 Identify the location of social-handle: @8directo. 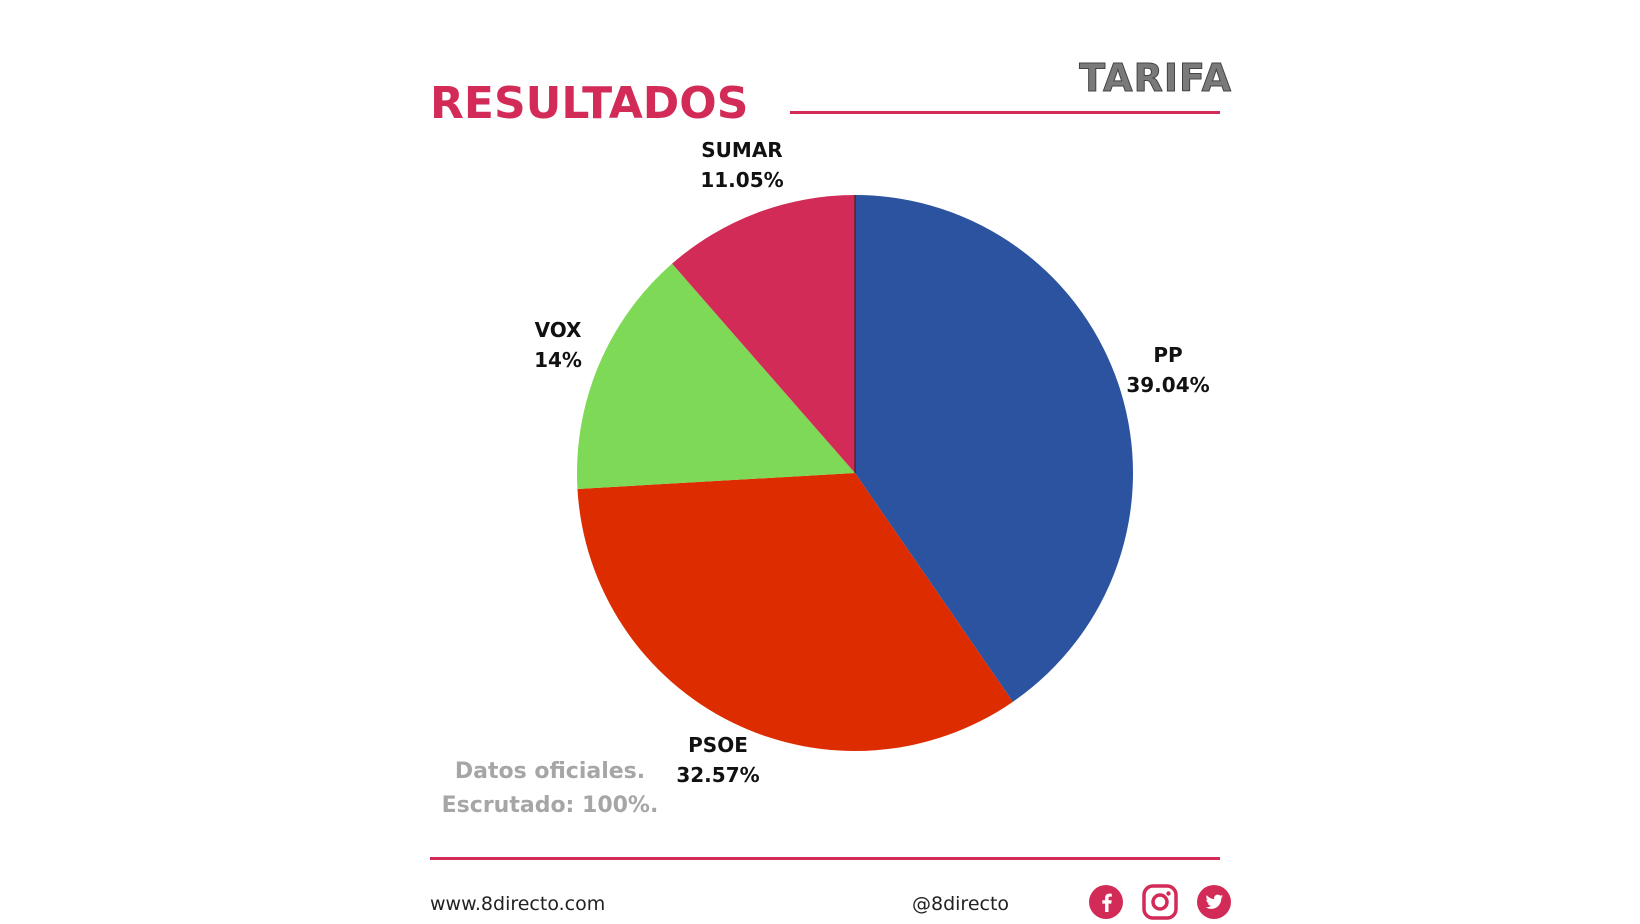
(961, 904).